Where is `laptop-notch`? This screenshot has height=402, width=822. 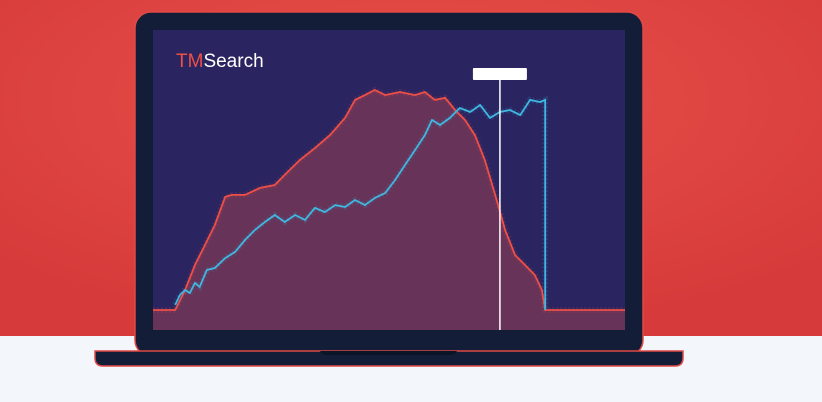
laptop-notch is located at coordinates (388, 353).